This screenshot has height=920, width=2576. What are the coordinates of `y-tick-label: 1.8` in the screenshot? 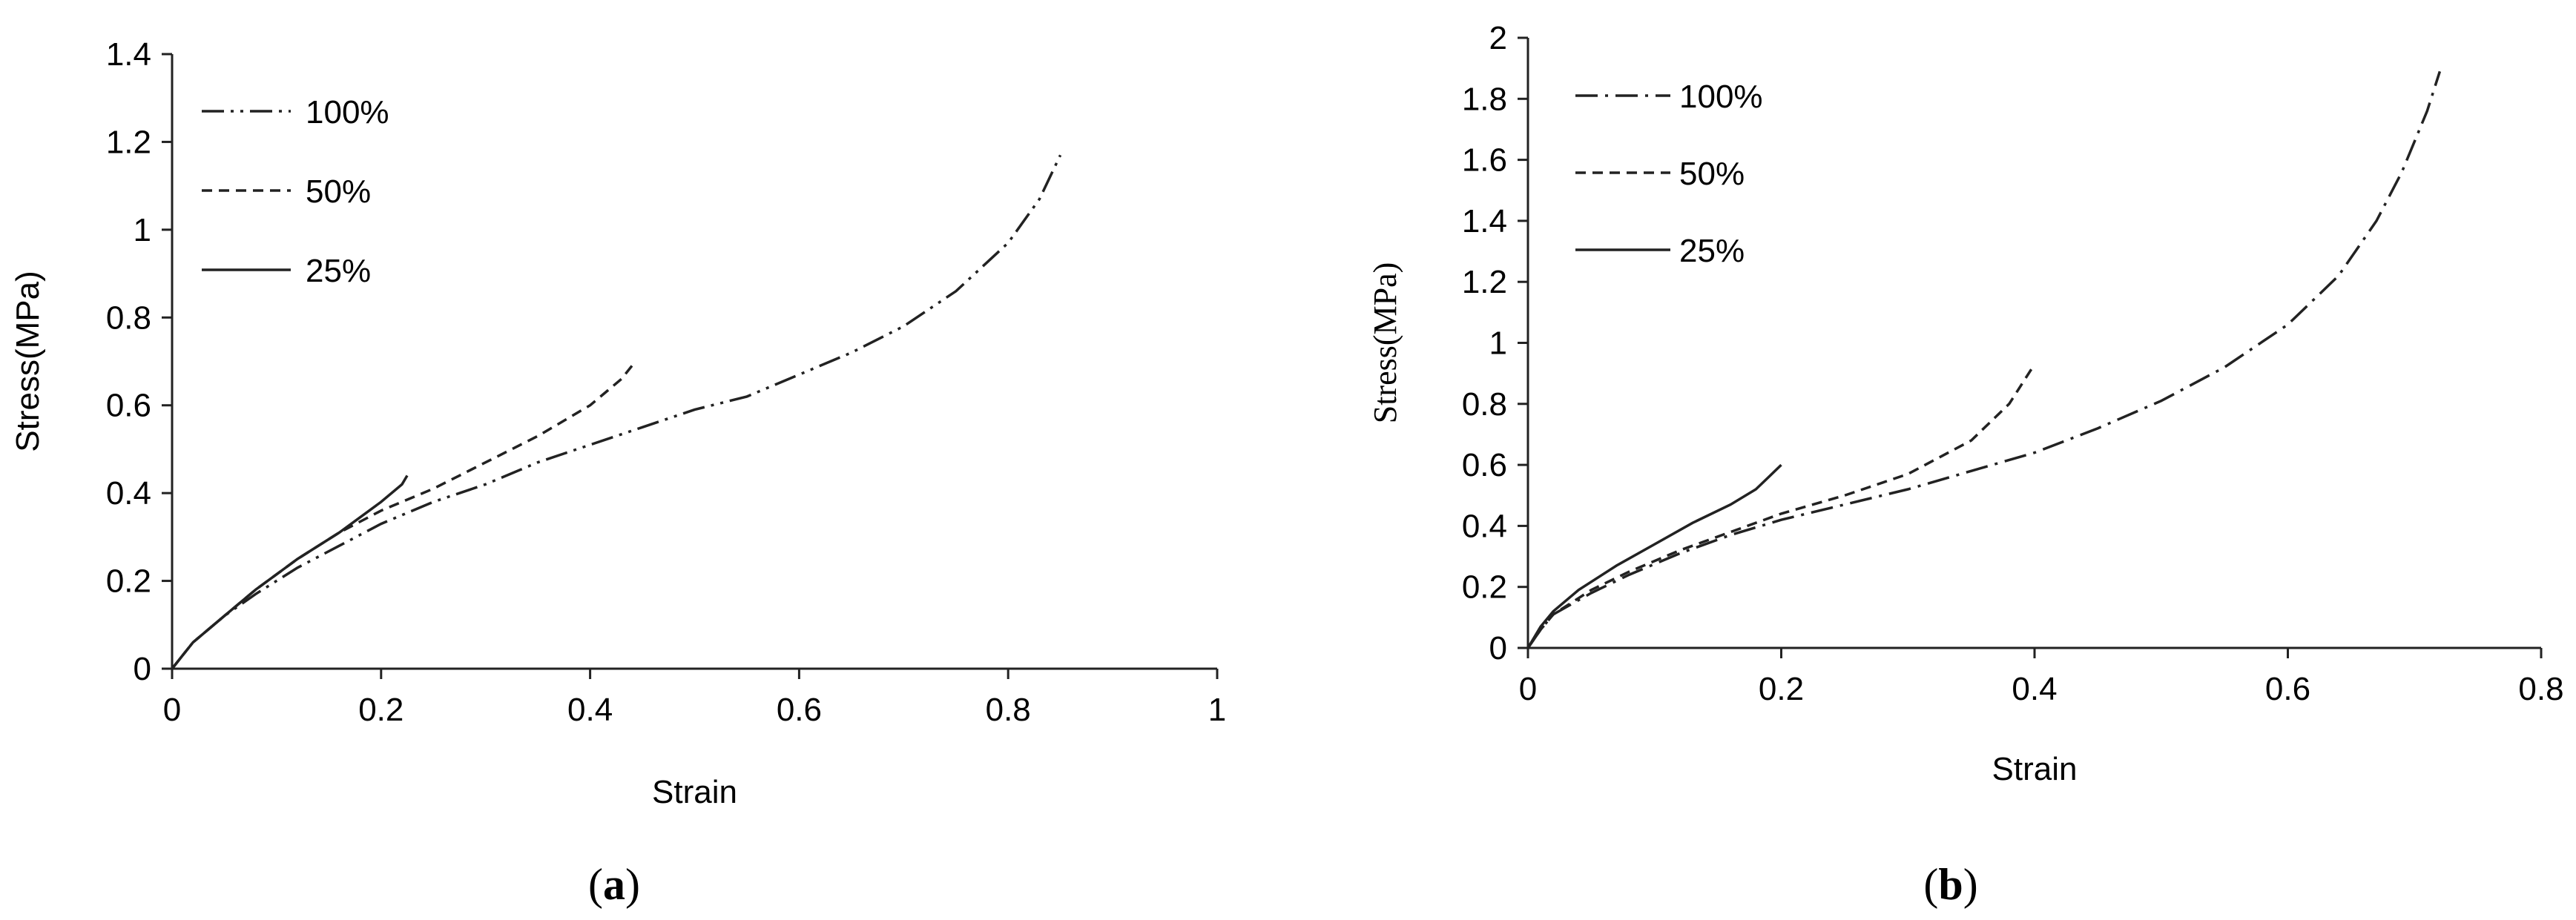 It's located at (1485, 99).